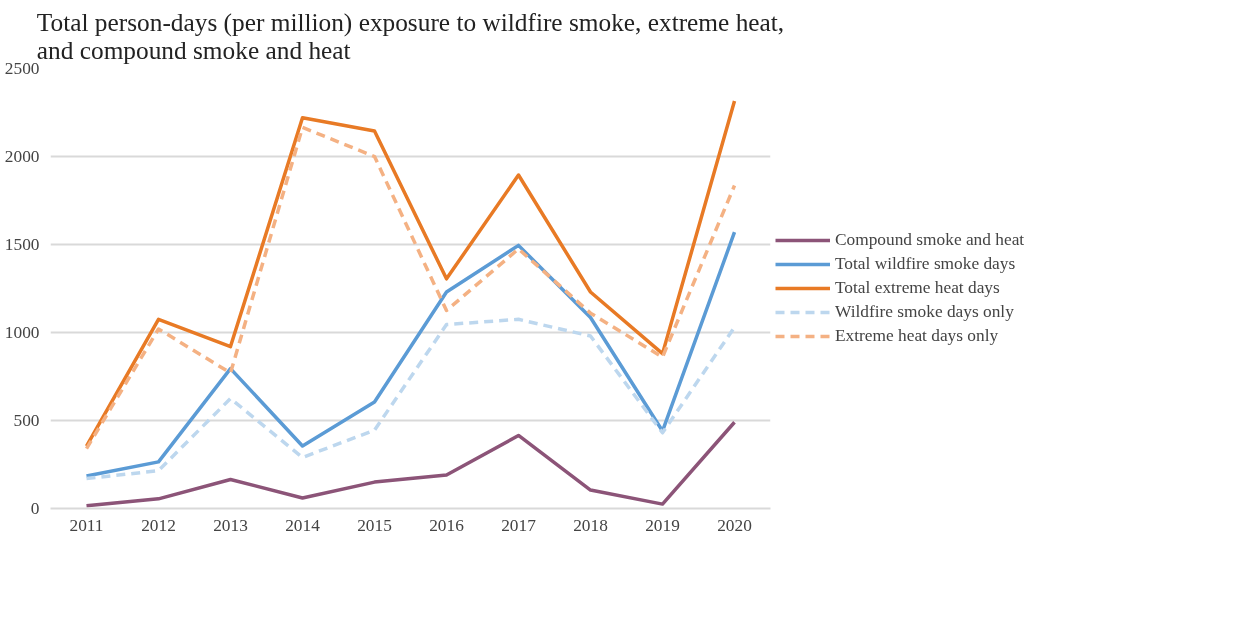 The width and height of the screenshot is (1251, 622). I want to click on x-tick-label: 2011, so click(86, 525).